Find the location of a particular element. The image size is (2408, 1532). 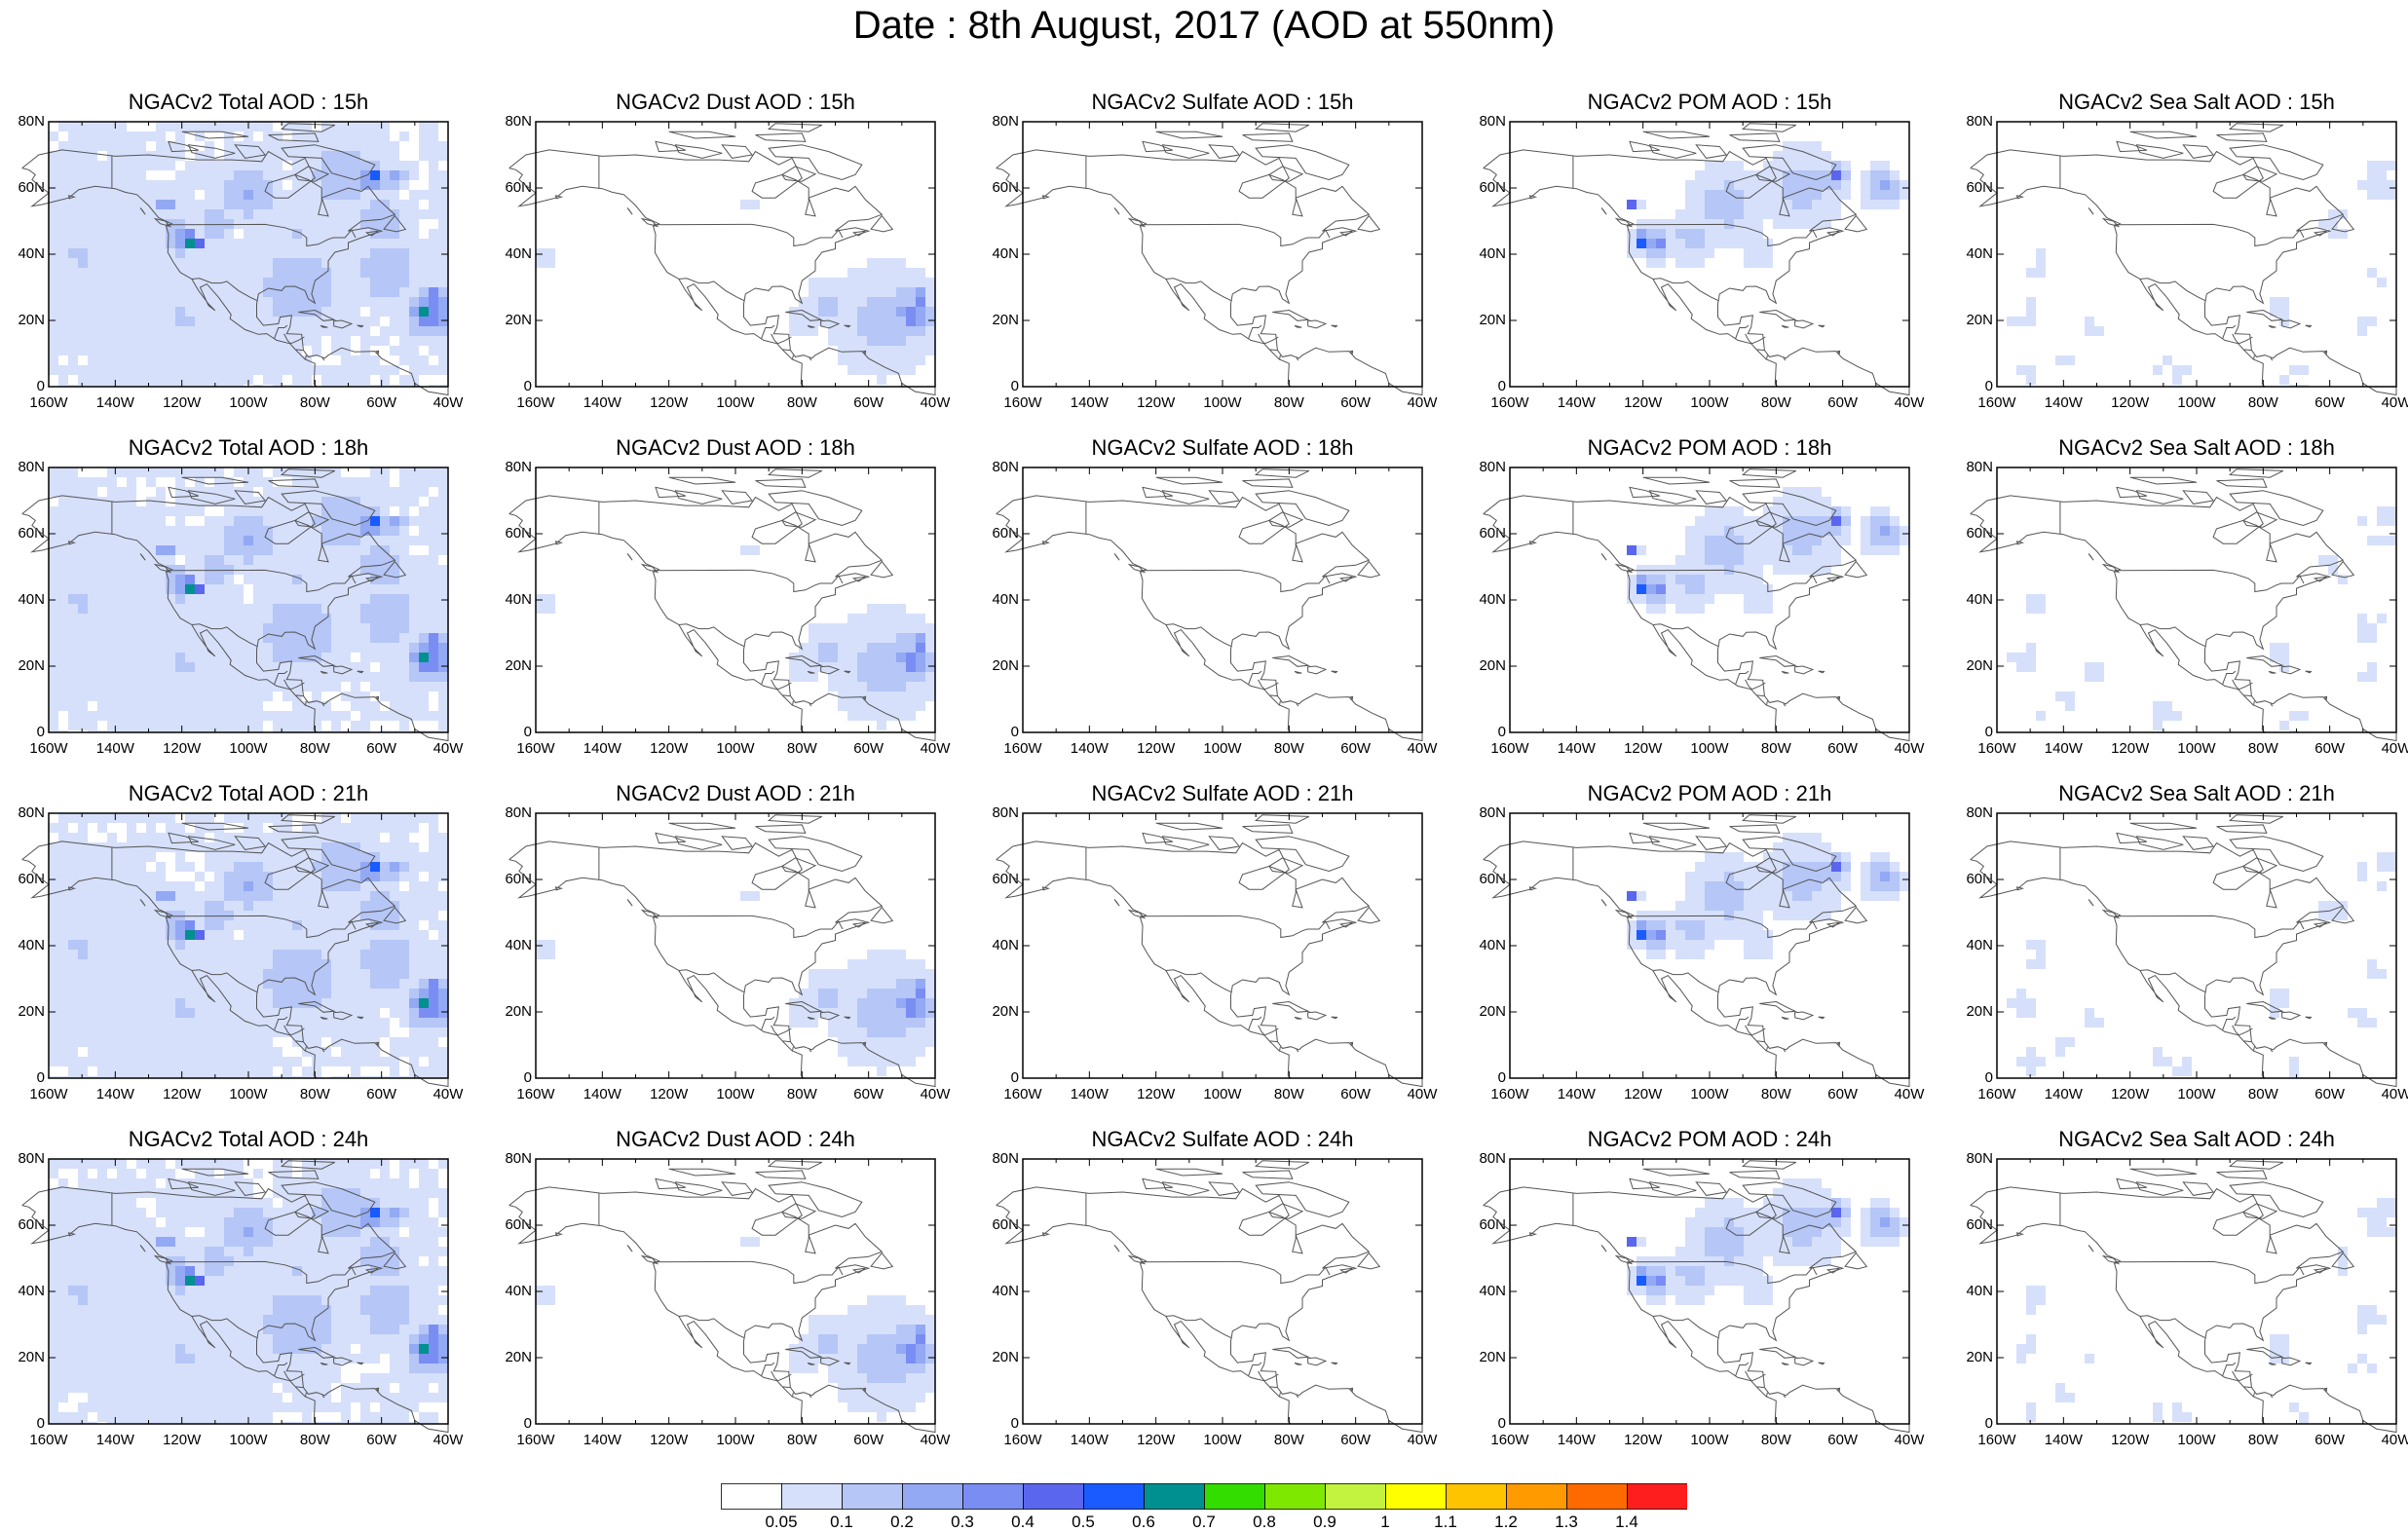

country-border is located at coordinates (299, 695).